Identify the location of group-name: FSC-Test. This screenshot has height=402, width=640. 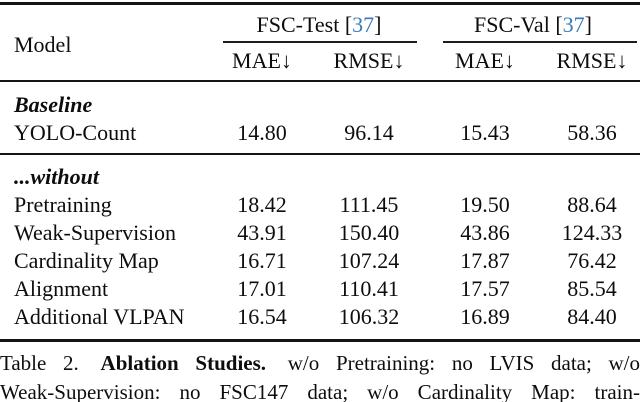
(298, 24).